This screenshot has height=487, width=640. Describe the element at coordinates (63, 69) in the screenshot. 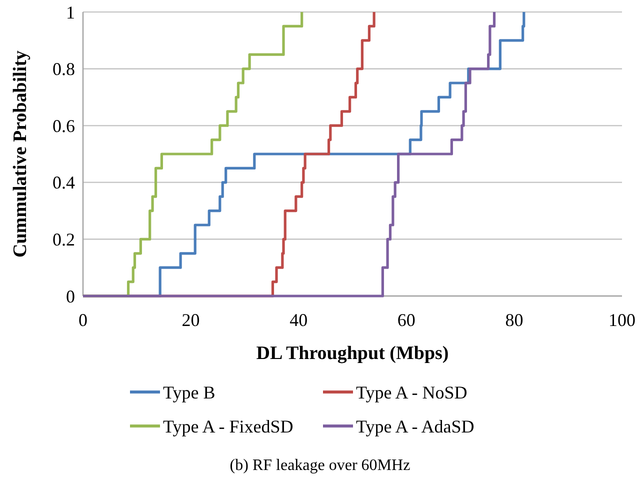

I see `y-tick-label: 0.8` at that location.